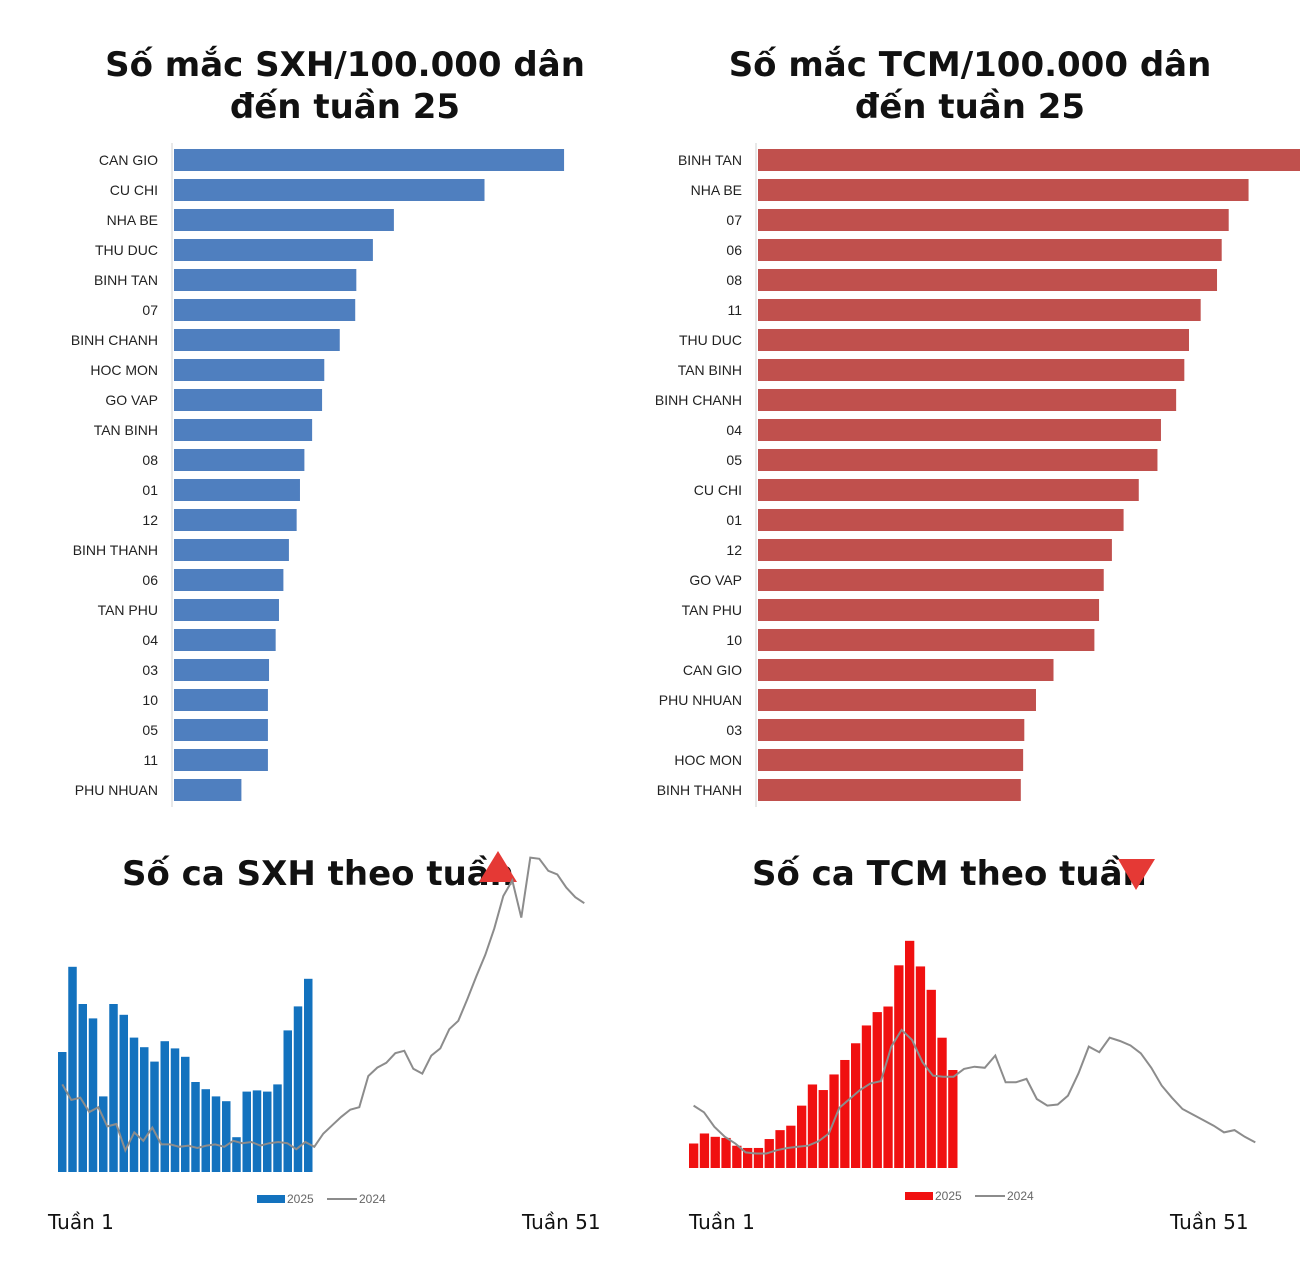 The image size is (1300, 1287). Describe the element at coordinates (81, 1222) in the screenshot. I see `sxh-week-start-label: Tuần 1` at that location.